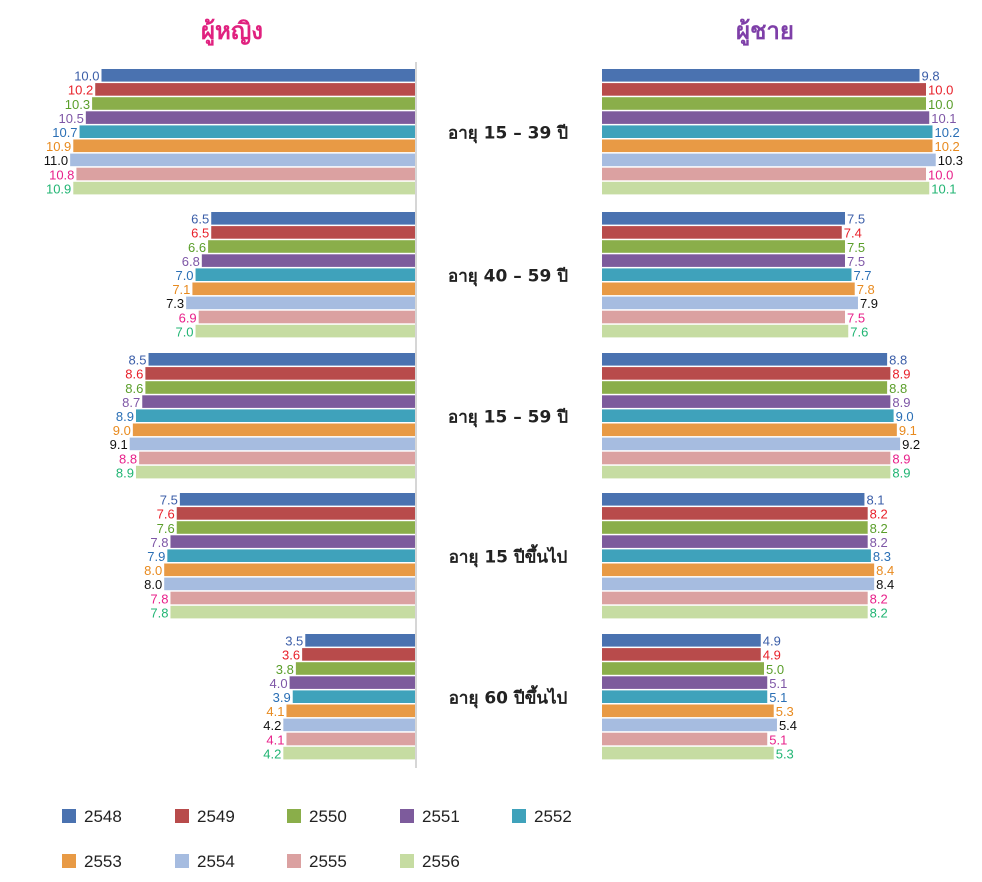 The height and width of the screenshot is (882, 982). Describe the element at coordinates (943, 118) in the screenshot. I see `data-label-male: 10.1` at that location.